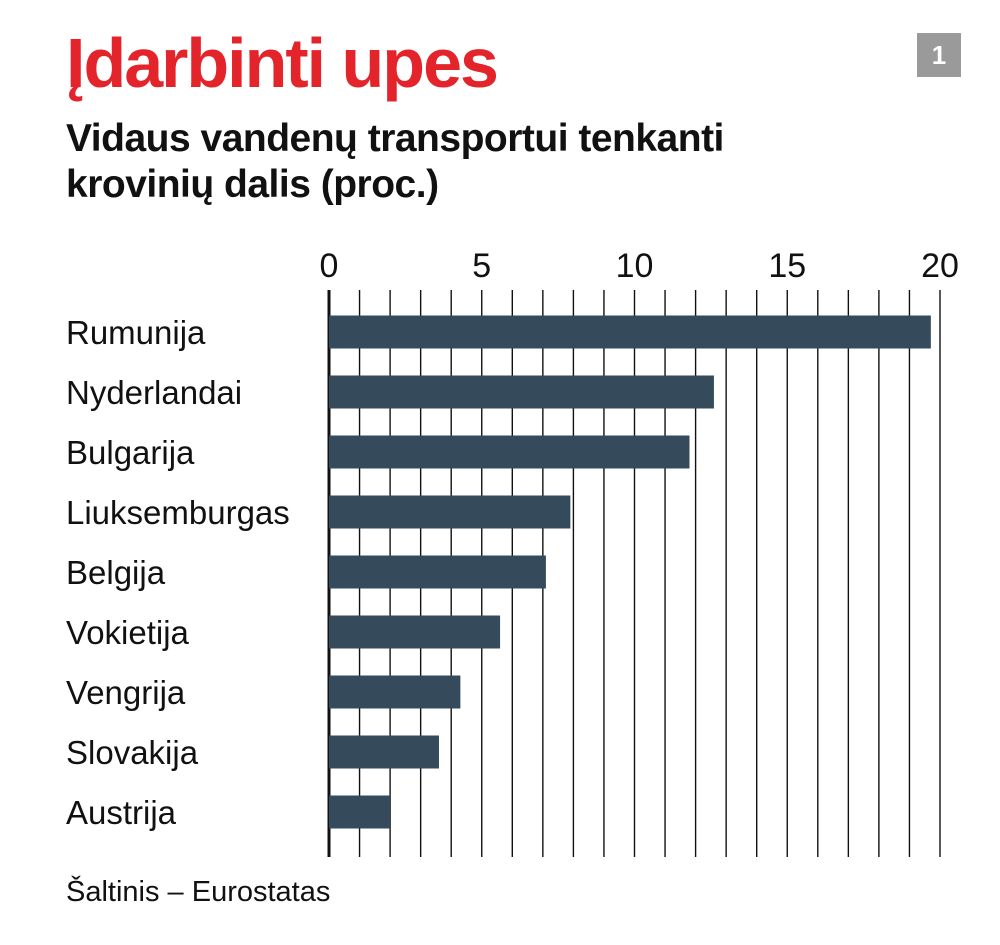 The image size is (1000, 945). I want to click on x-tick-label: 10, so click(635, 266).